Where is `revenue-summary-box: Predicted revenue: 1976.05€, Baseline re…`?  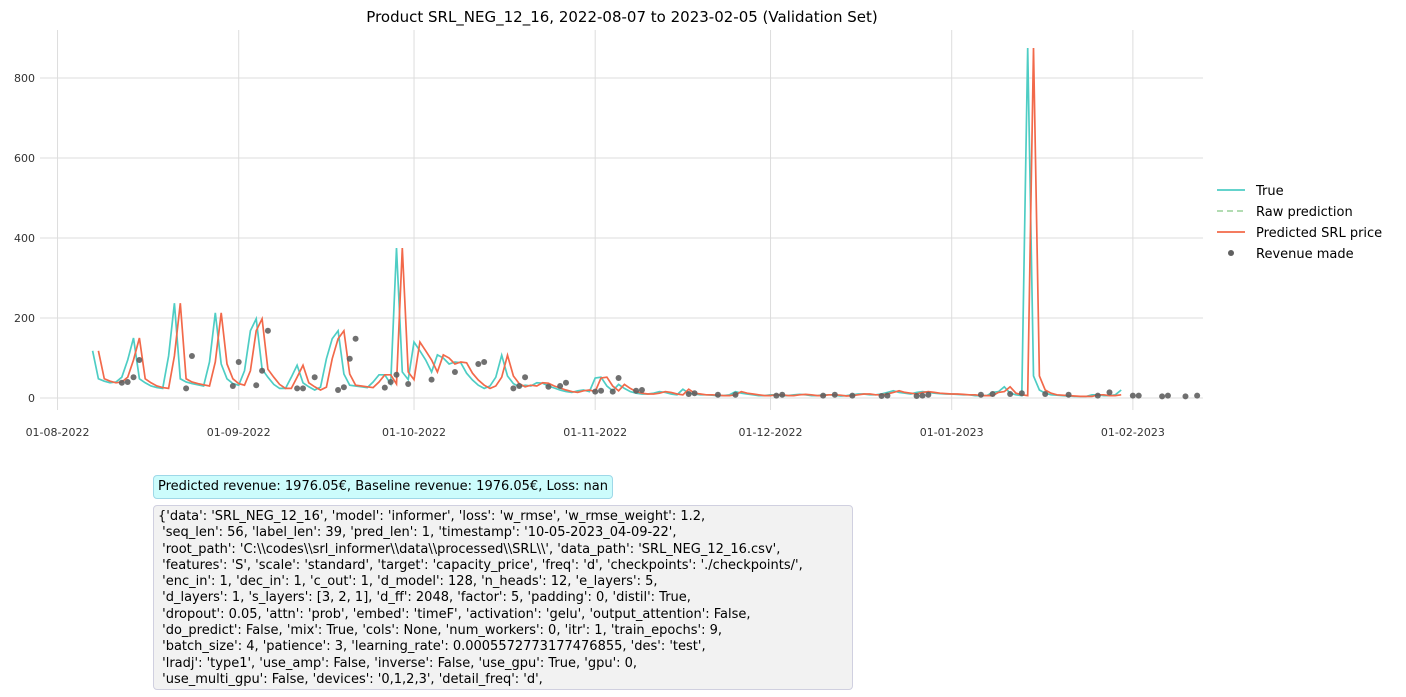
revenue-summary-box: Predicted revenue: 1976.05€, Baseline re… is located at coordinates (383, 487).